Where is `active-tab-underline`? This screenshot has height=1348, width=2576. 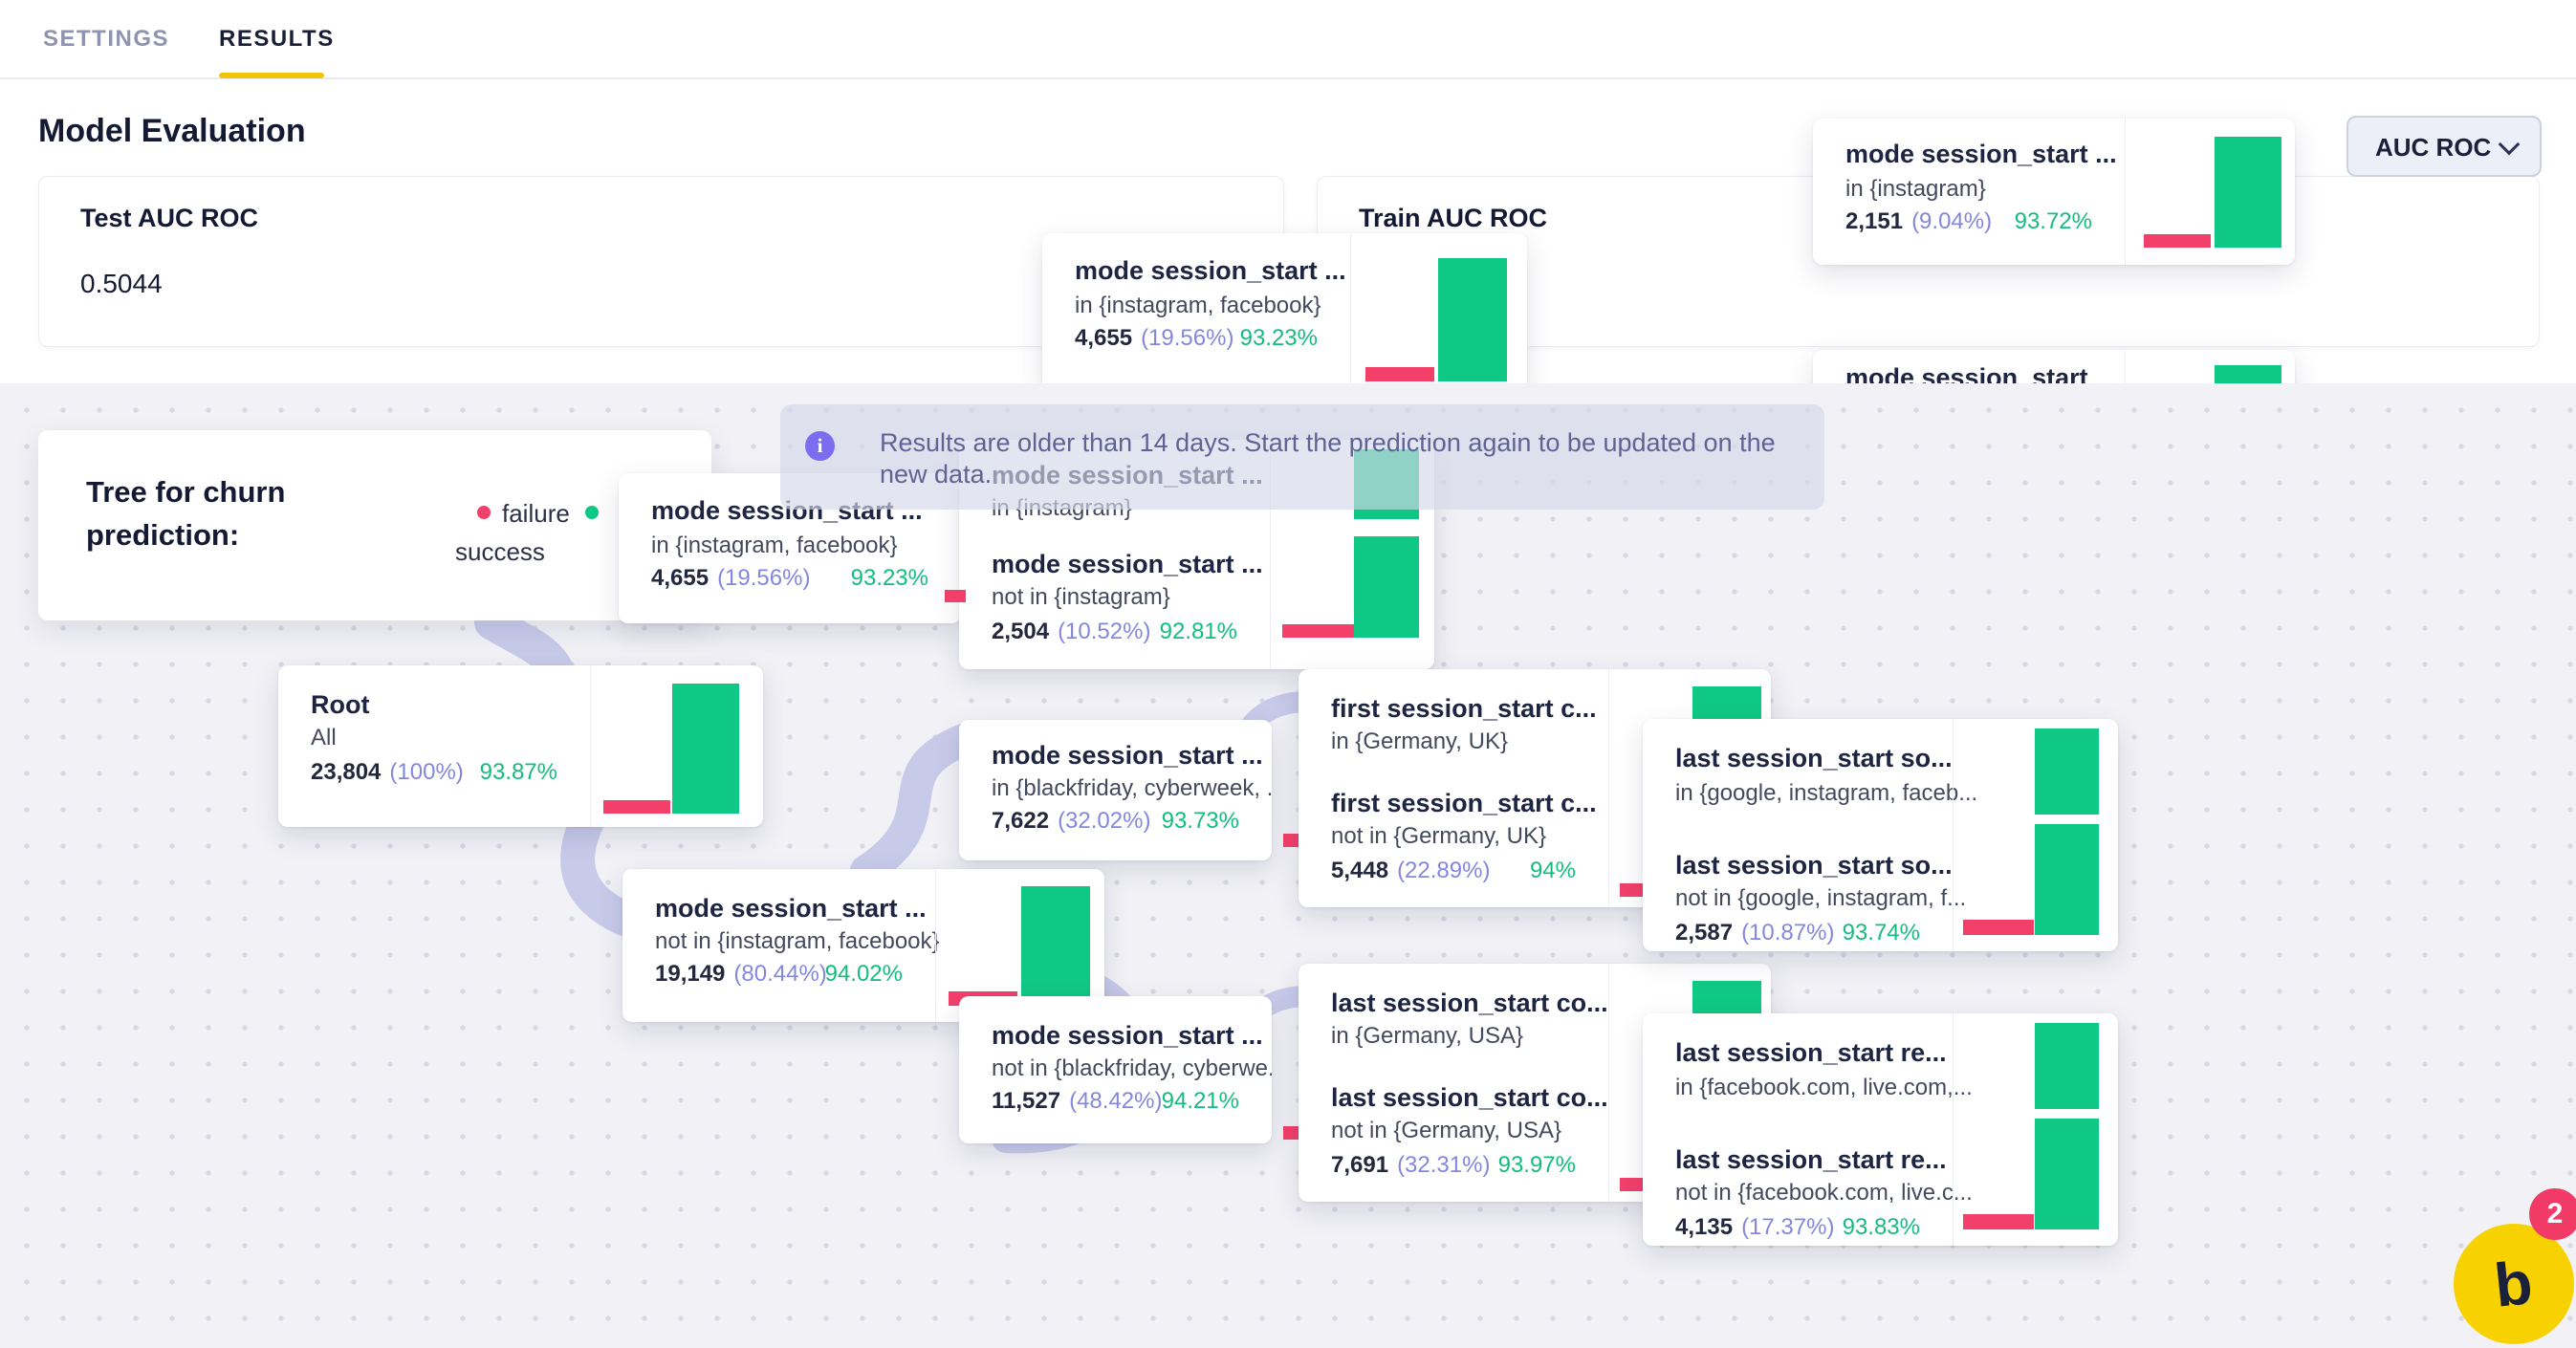 active-tab-underline is located at coordinates (271, 75).